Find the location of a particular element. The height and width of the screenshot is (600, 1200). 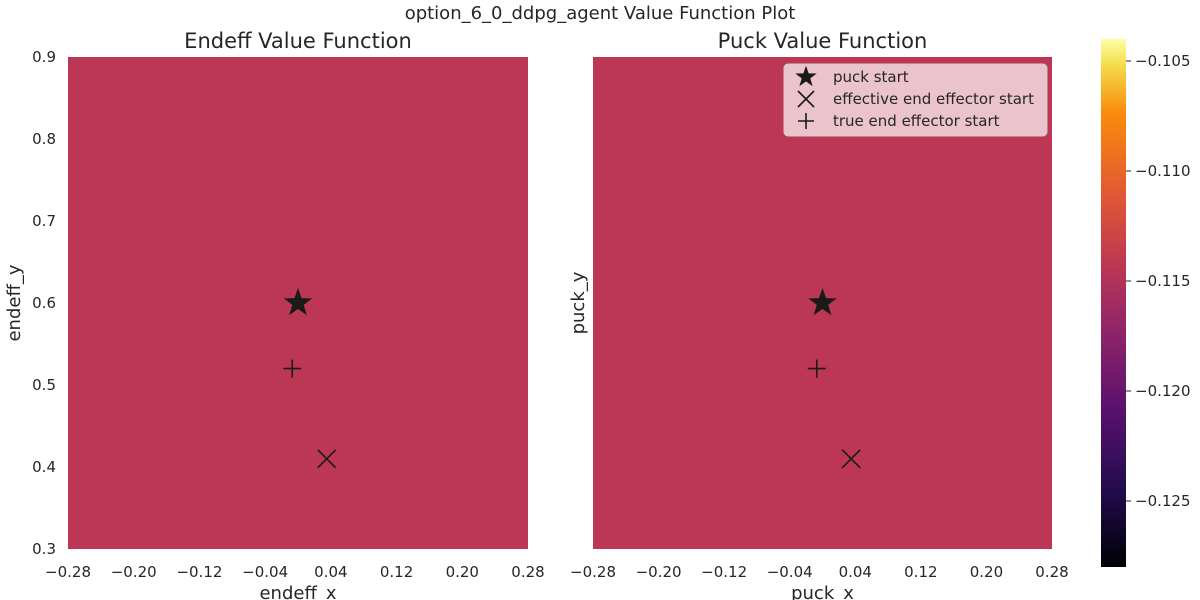

colorbar-tick-label: −0.105 is located at coordinates (1163, 61).